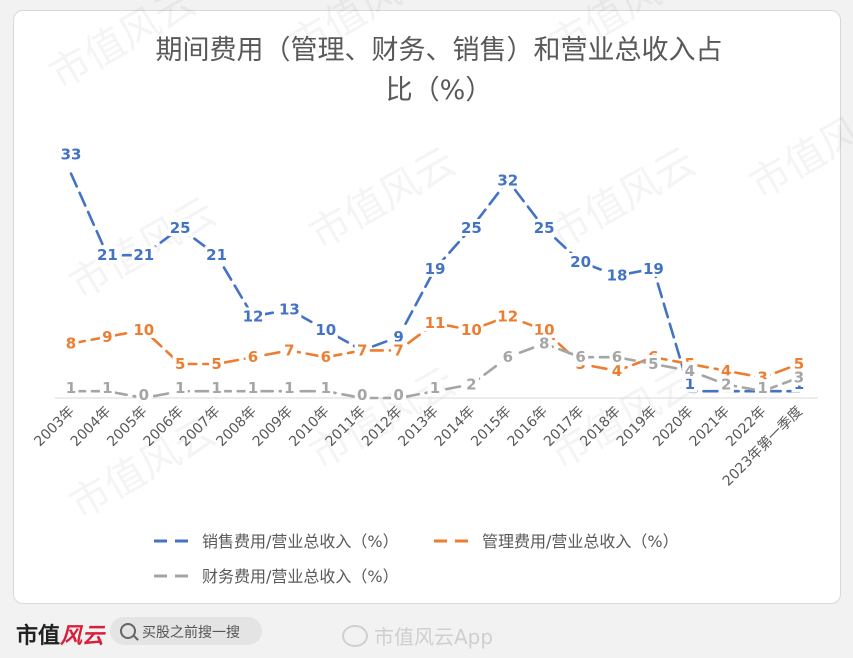 This screenshot has height=658, width=853. I want to click on weibo-icon, so click(355, 636).